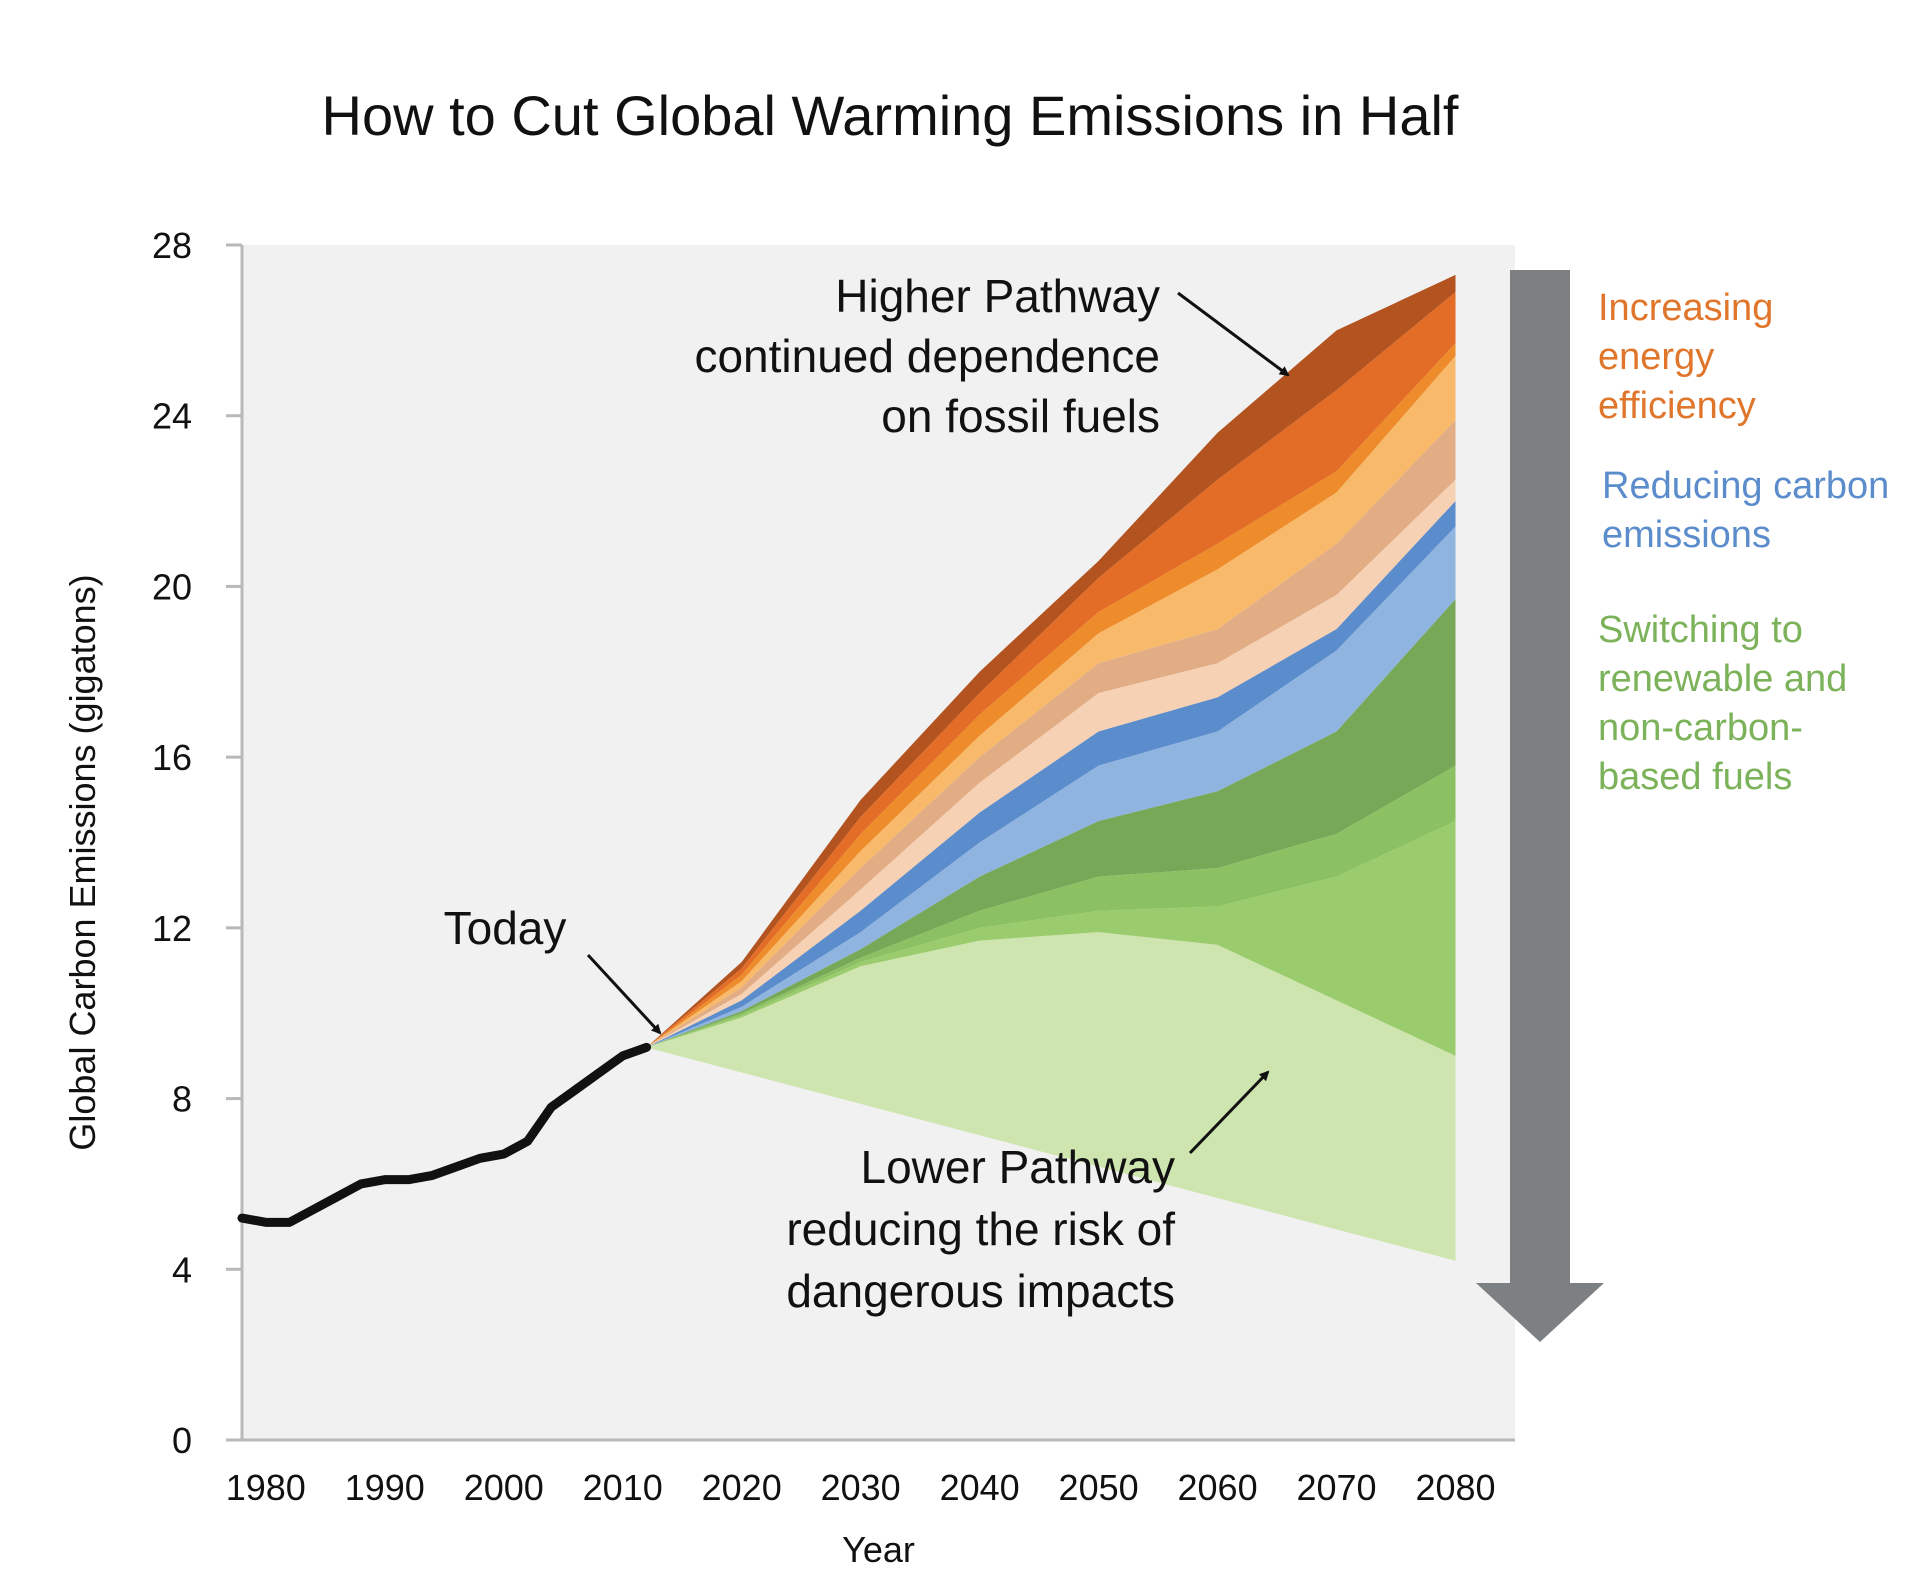 The height and width of the screenshot is (1592, 1920). Describe the element at coordinates (1656, 357) in the screenshot. I see `legend-text-line: energy` at that location.